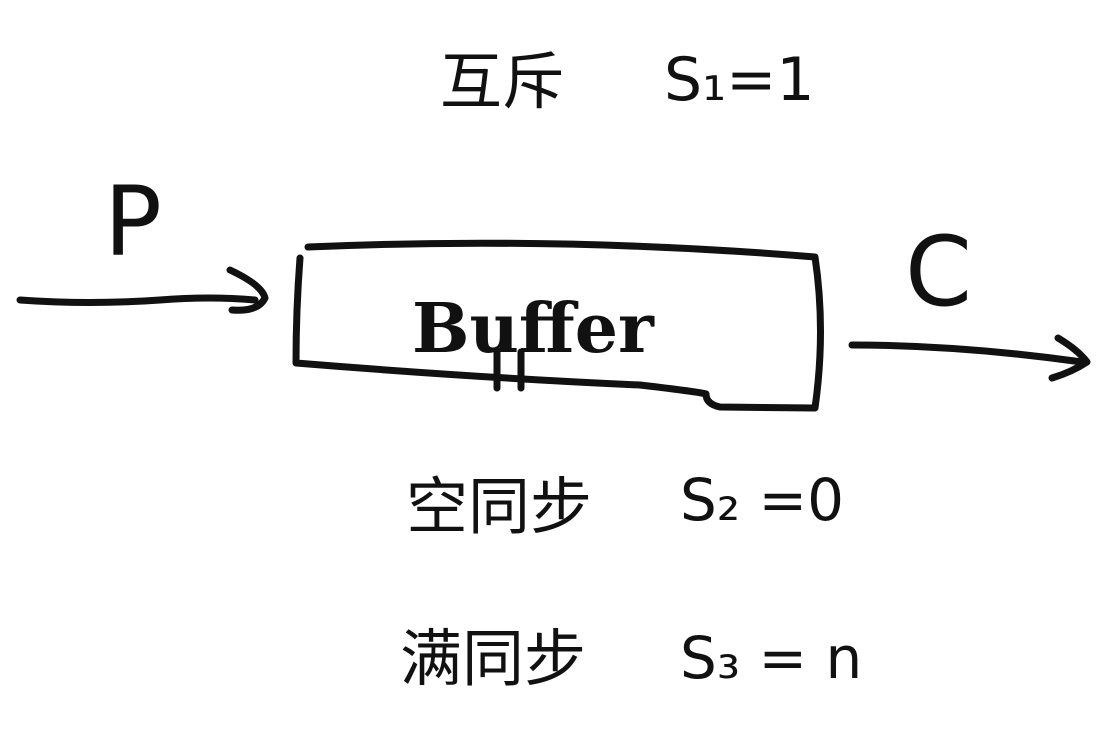 This screenshot has width=1110, height=746. I want to click on producer-arrowhead, so click(247, 290).